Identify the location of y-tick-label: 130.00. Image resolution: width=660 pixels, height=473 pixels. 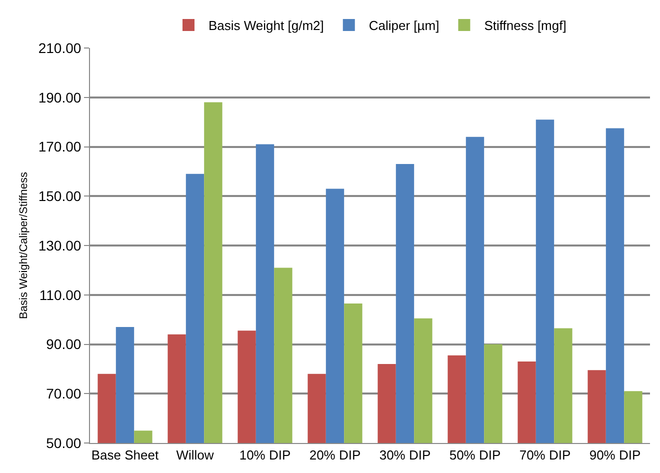
(60, 245).